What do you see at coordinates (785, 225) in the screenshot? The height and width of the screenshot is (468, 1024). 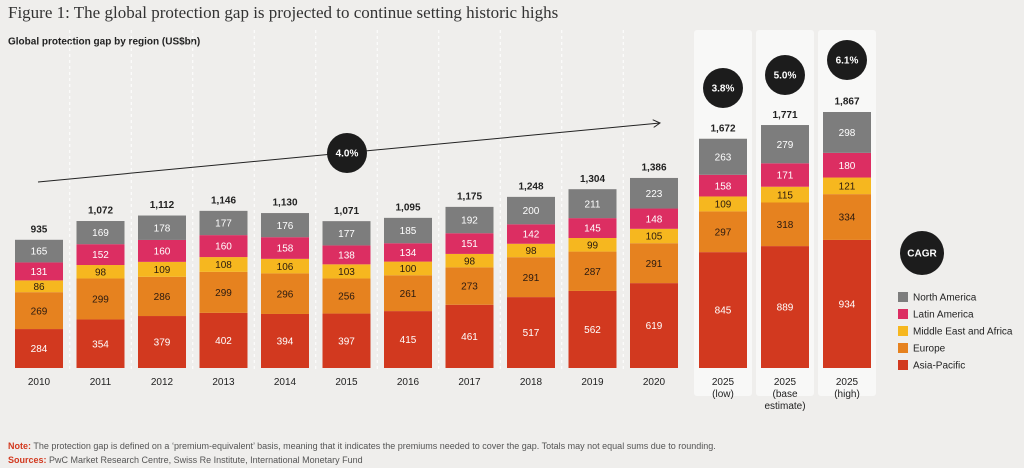 I see `segment-label: 318` at bounding box center [785, 225].